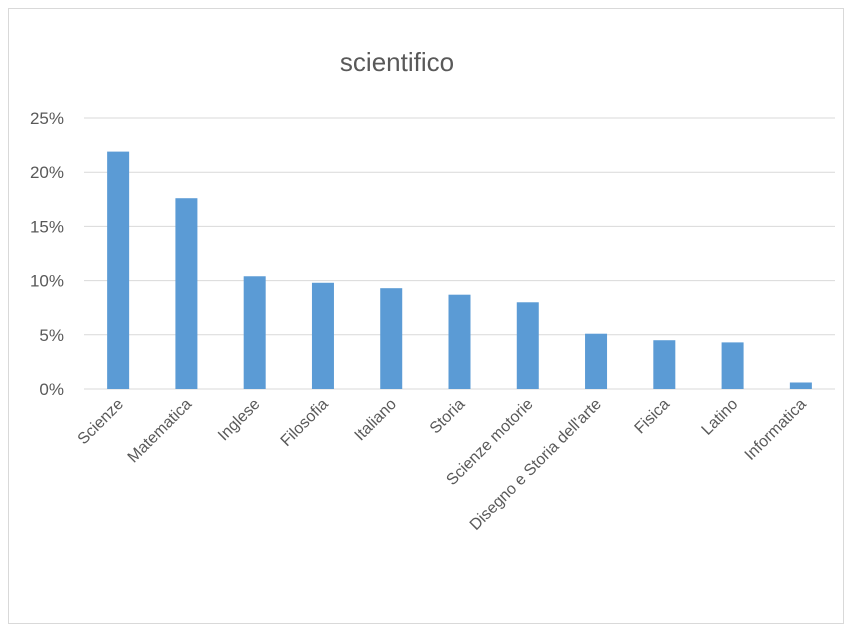 This screenshot has width=852, height=626. I want to click on y-tick-label: 15%, so click(47, 226).